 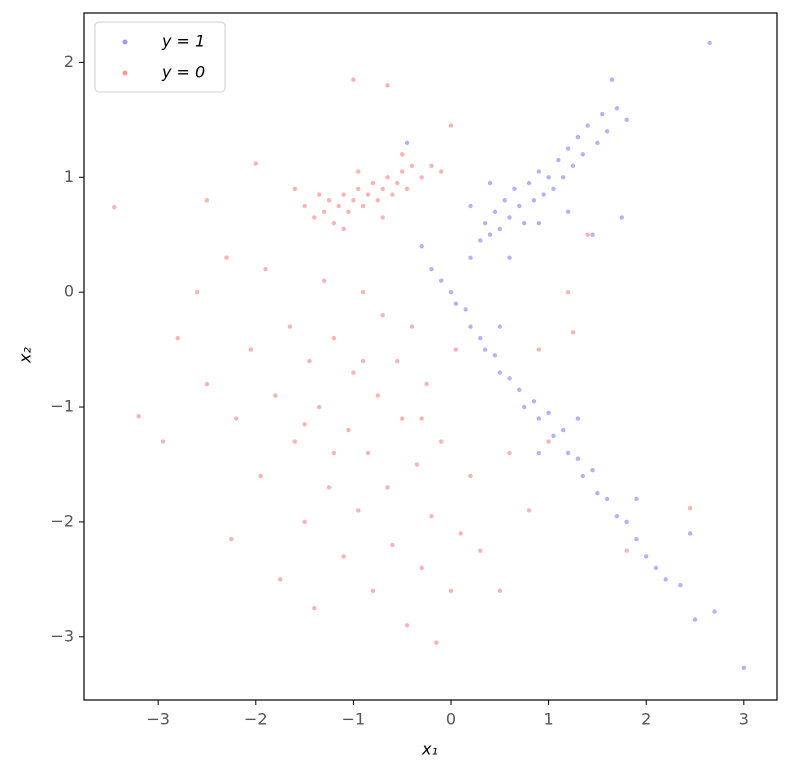 What do you see at coordinates (69, 291) in the screenshot?
I see `y-tick-label: 0` at bounding box center [69, 291].